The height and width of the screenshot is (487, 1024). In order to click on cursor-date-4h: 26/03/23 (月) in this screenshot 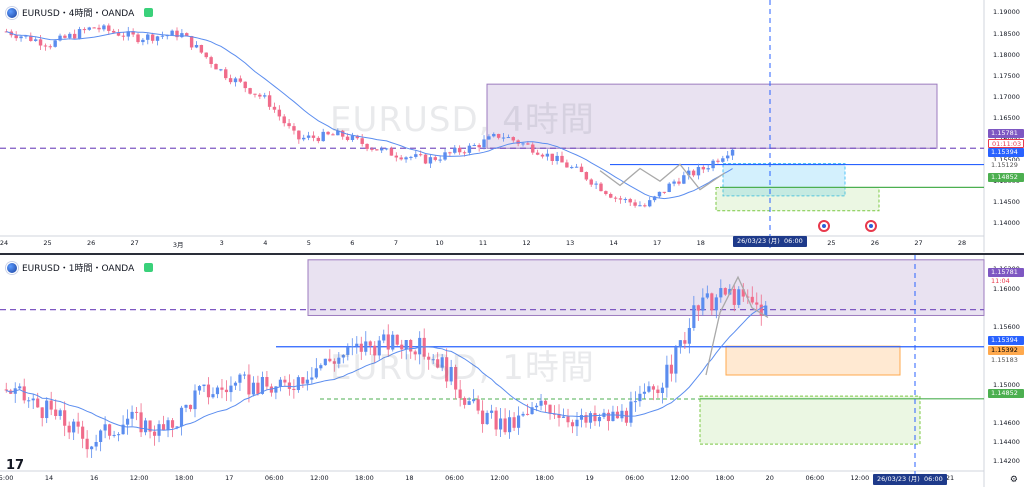, I will do `click(758, 241)`.